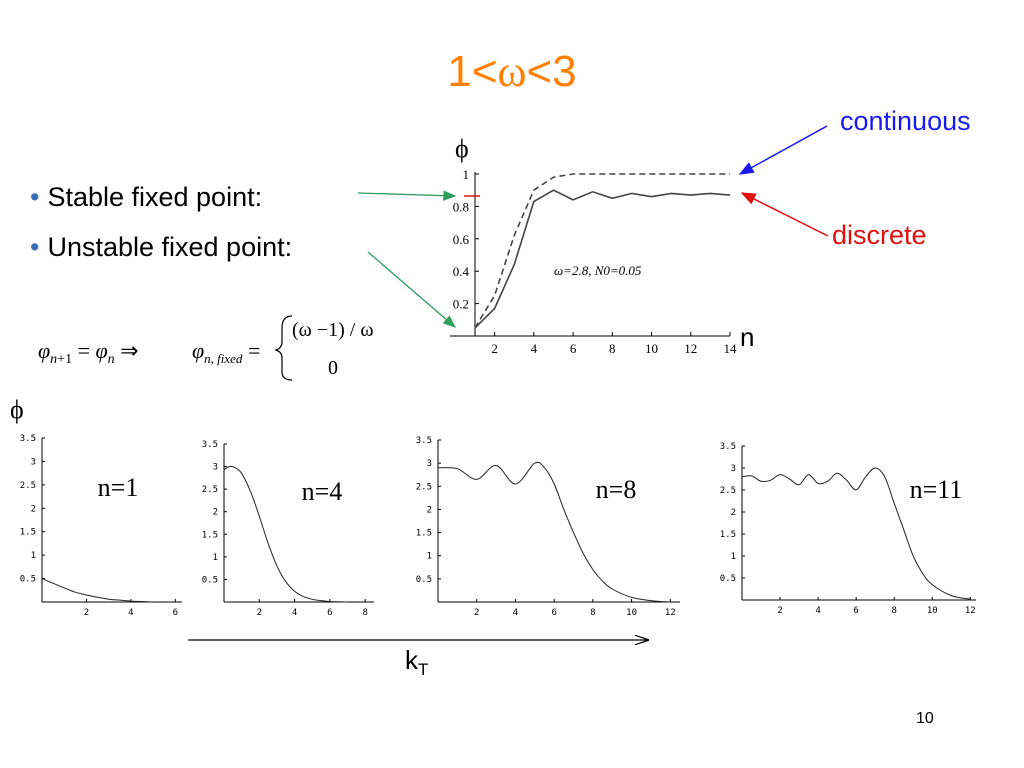 Image resolution: width=1024 pixels, height=768 pixels. Describe the element at coordinates (616, 489) in the screenshot. I see `plot-label: n=8` at that location.